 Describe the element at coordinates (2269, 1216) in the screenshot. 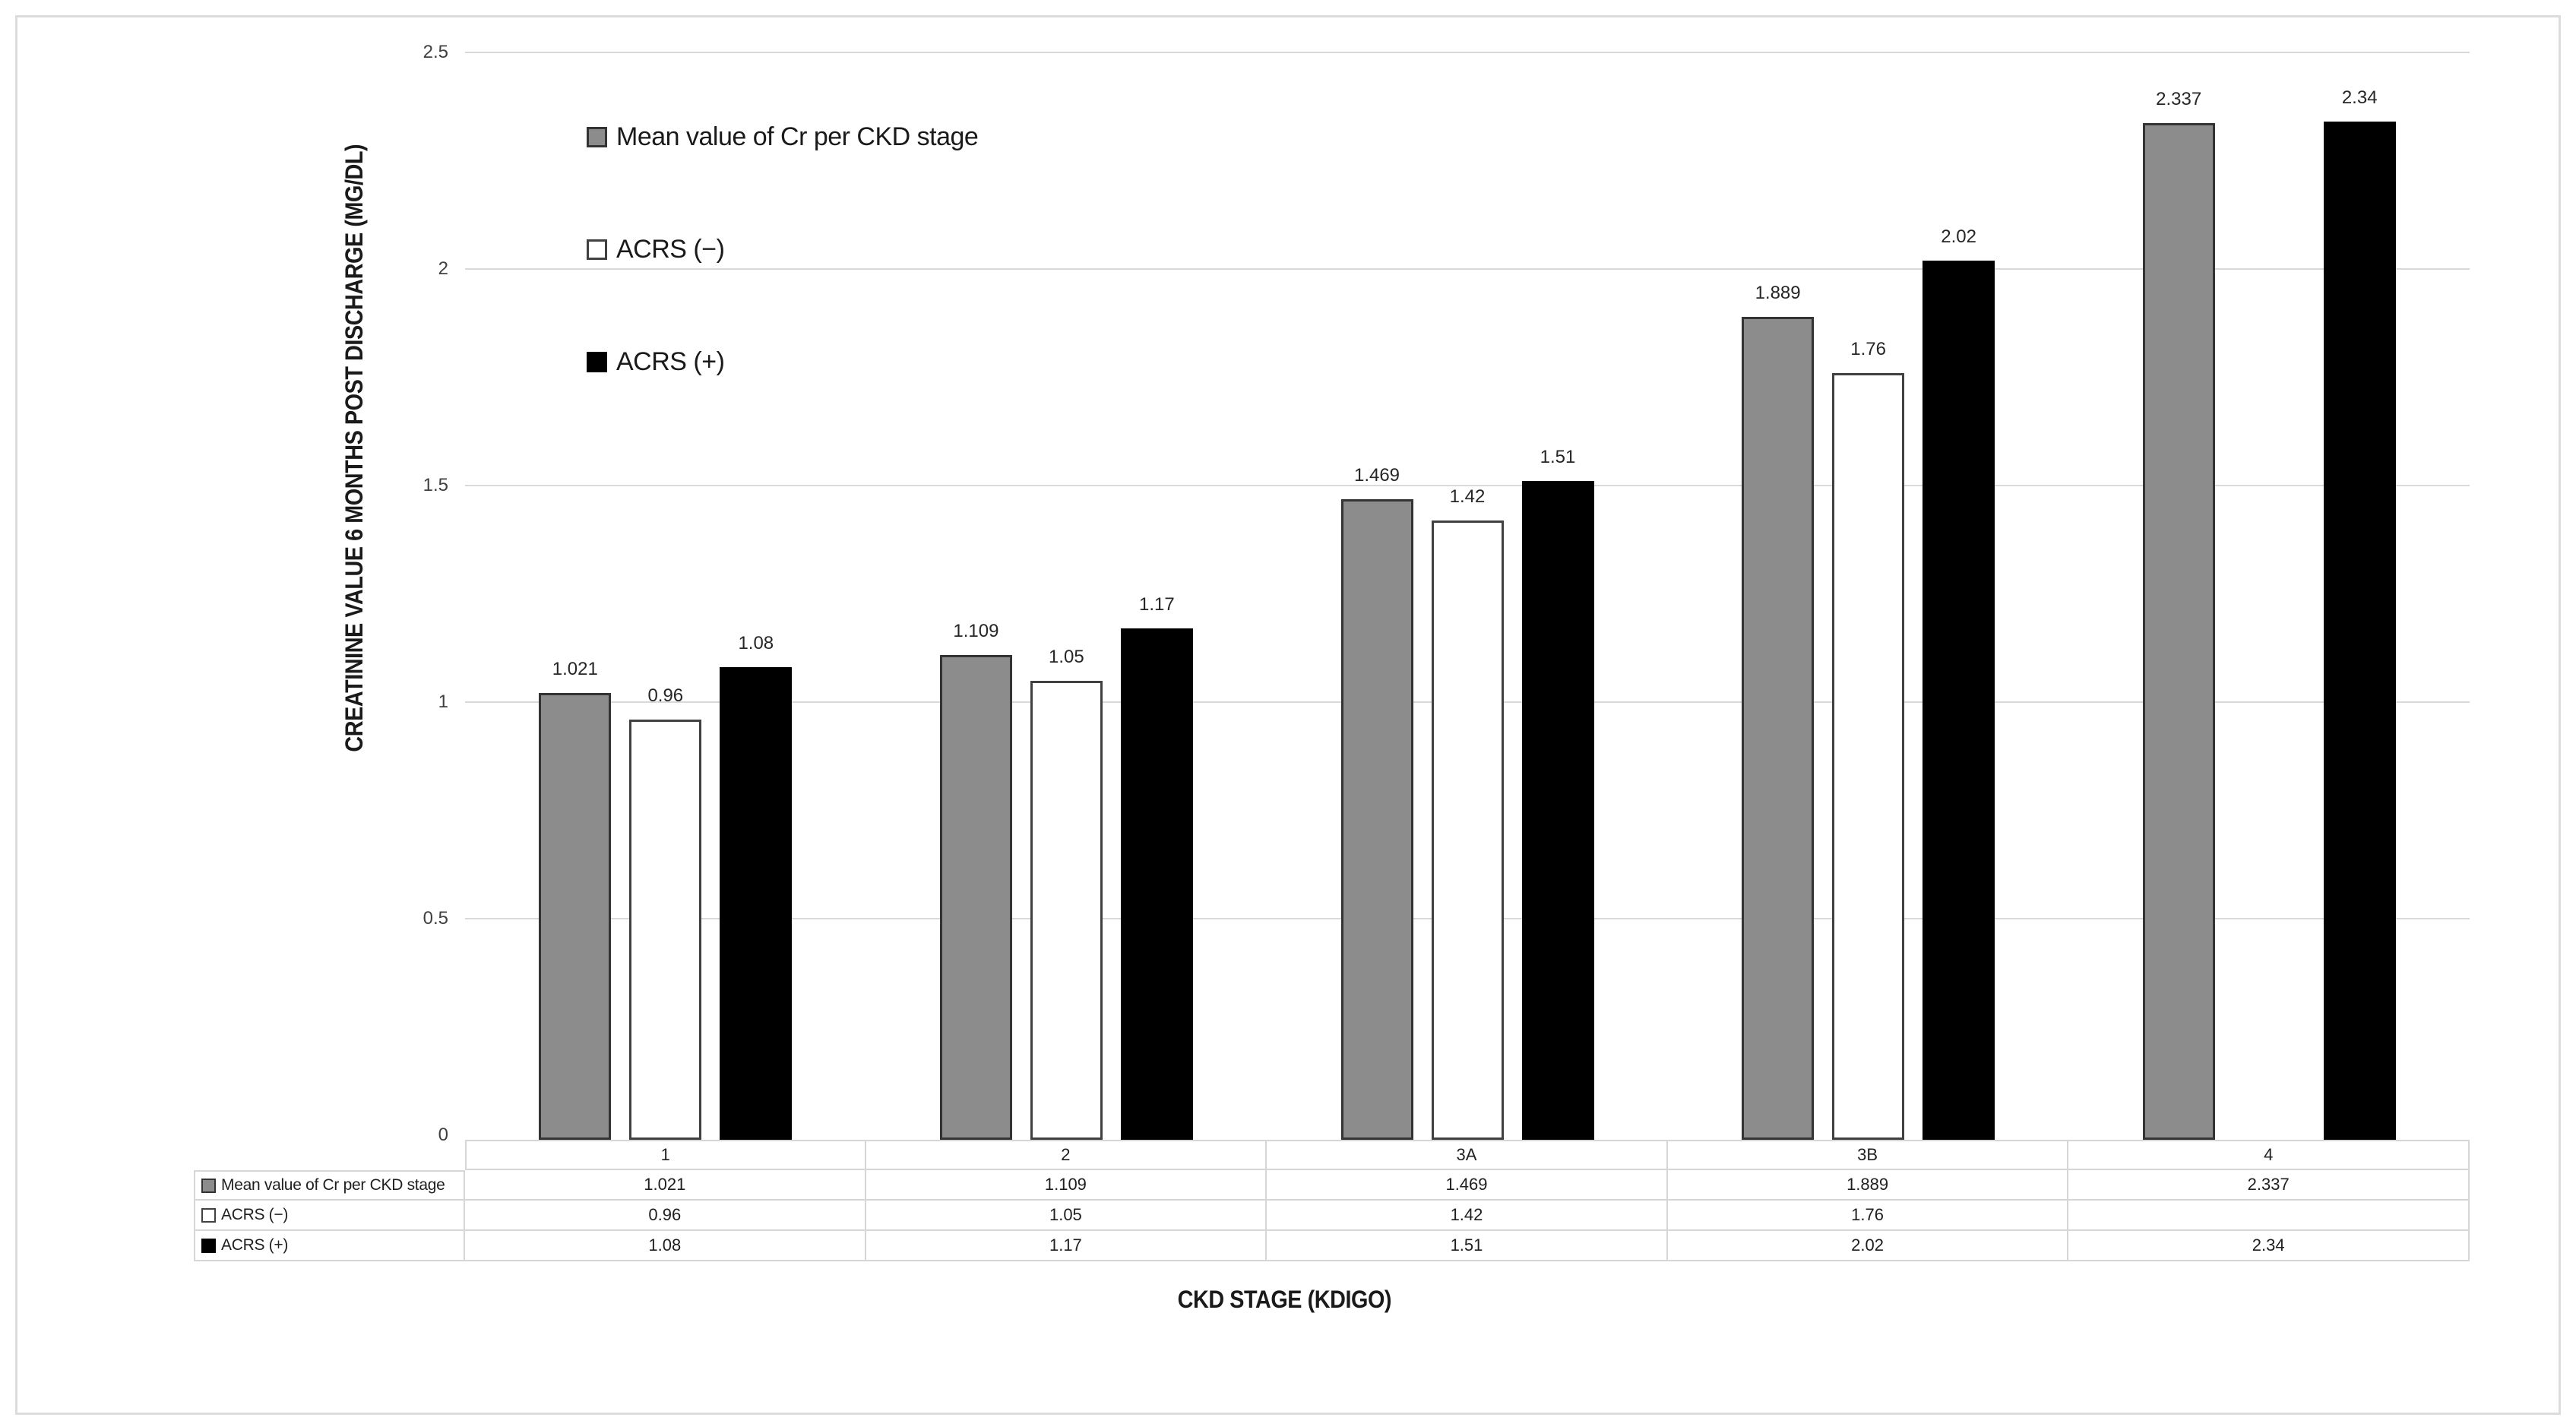

I see `table-cell-r1-c4` at that location.